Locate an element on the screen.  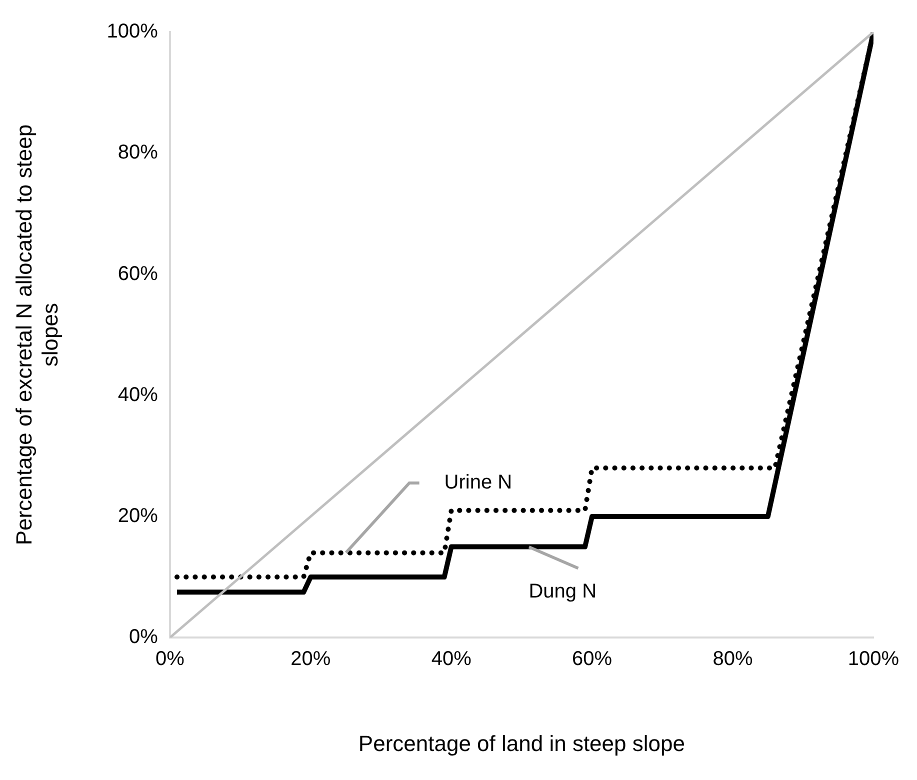
y-tick-label: 20% is located at coordinates (138, 515).